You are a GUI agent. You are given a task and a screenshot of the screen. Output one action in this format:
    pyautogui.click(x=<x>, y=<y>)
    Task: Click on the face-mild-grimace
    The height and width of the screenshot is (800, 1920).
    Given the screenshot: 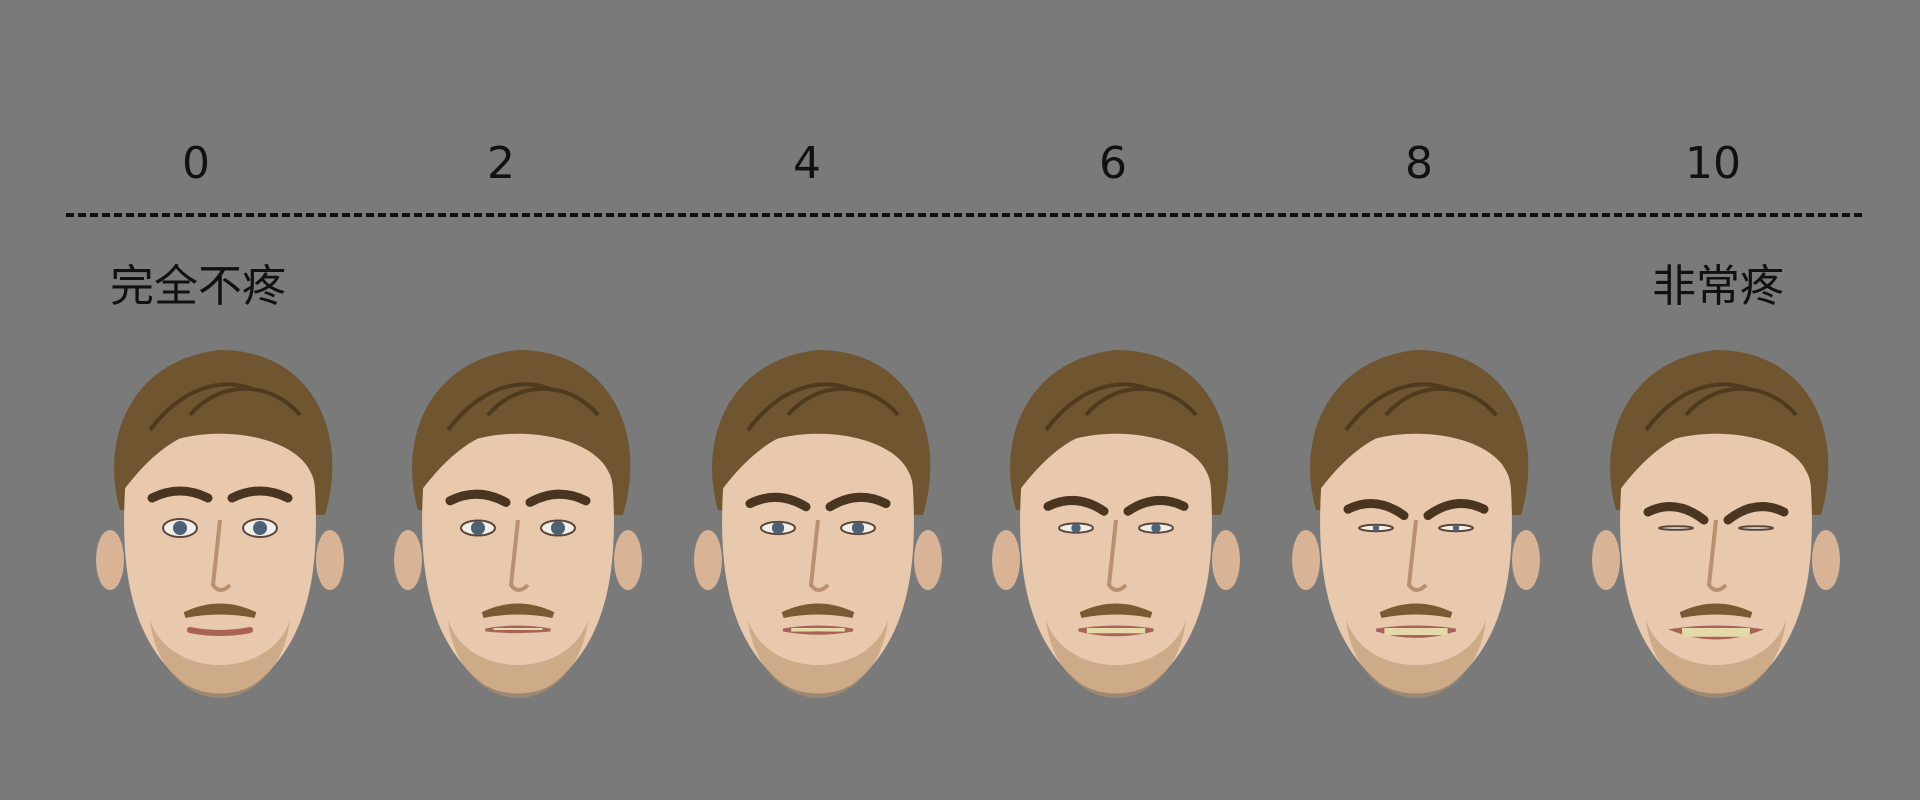 What is the action you would take?
    pyautogui.click(x=818, y=524)
    